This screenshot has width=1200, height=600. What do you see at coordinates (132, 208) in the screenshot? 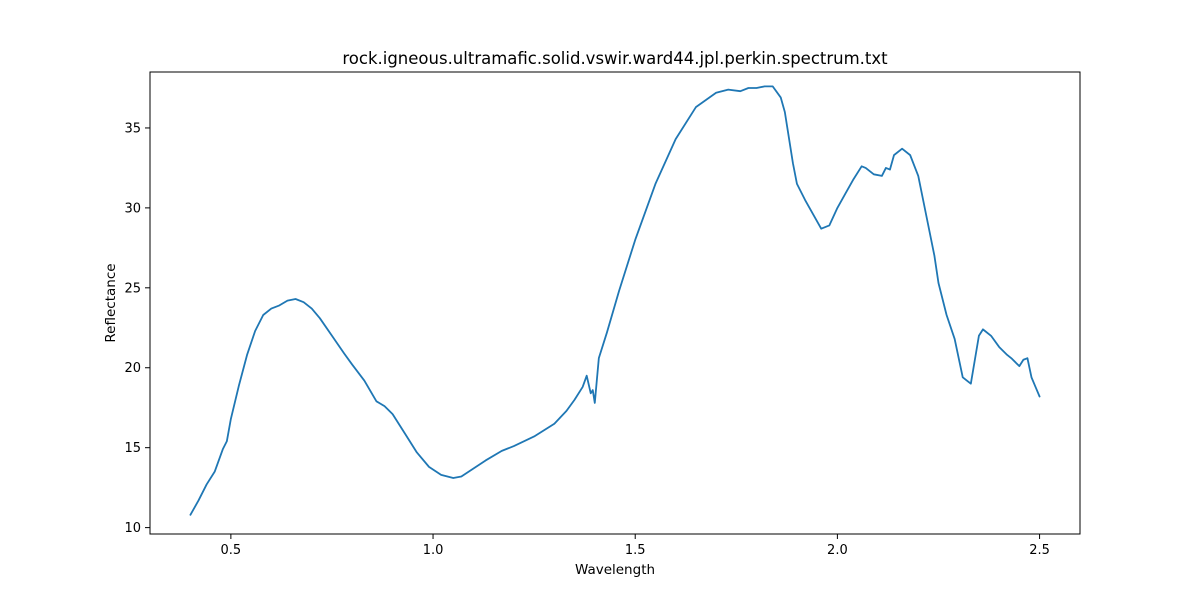
I see `y-tick-label: 30` at bounding box center [132, 208].